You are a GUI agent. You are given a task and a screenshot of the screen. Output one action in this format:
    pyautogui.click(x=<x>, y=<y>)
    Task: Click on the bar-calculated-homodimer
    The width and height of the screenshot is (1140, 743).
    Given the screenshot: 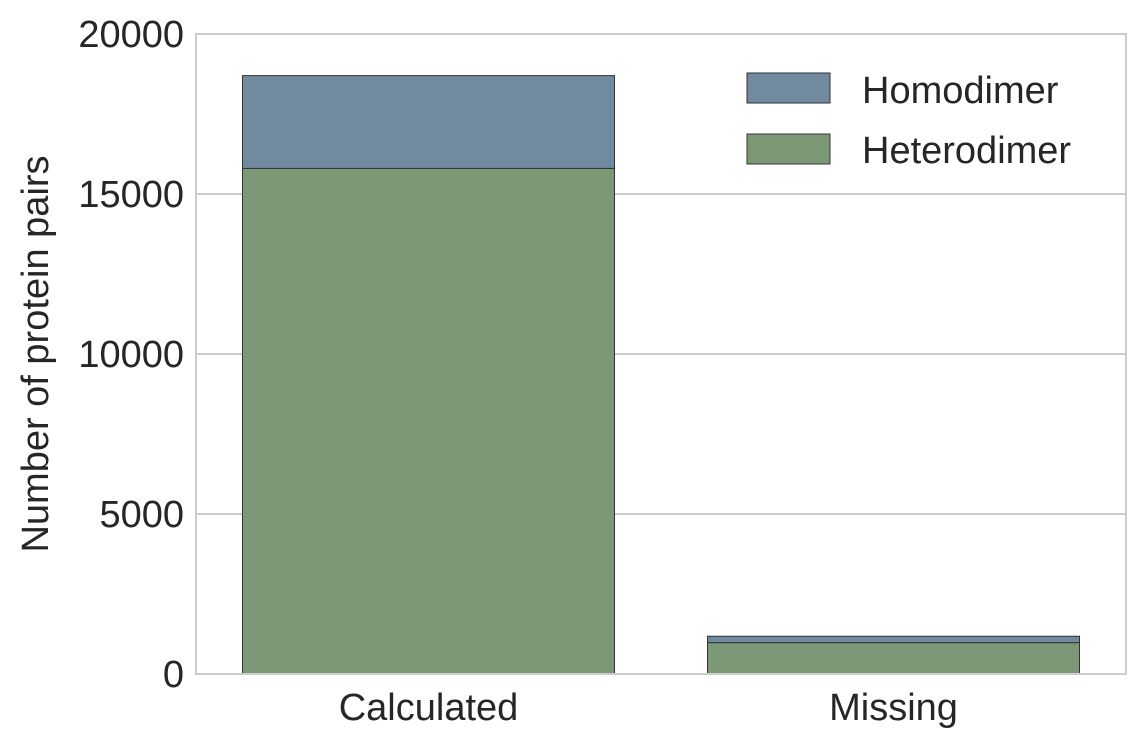 What is the action you would take?
    pyautogui.click(x=428, y=122)
    